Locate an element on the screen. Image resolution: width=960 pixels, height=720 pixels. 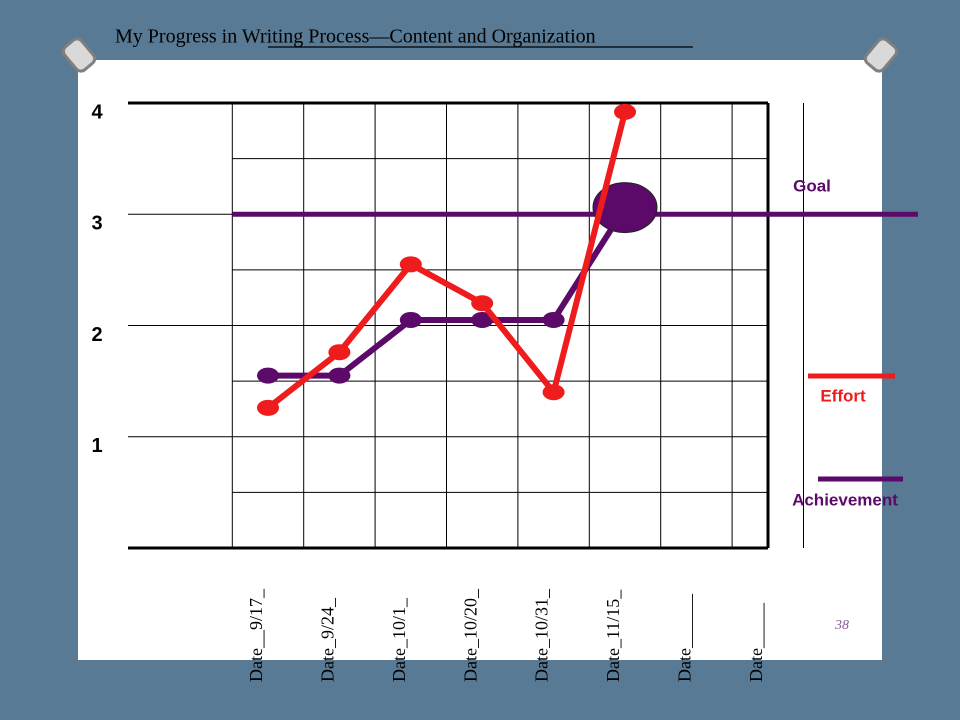
y-tick-label: 1 is located at coordinates (96, 446).